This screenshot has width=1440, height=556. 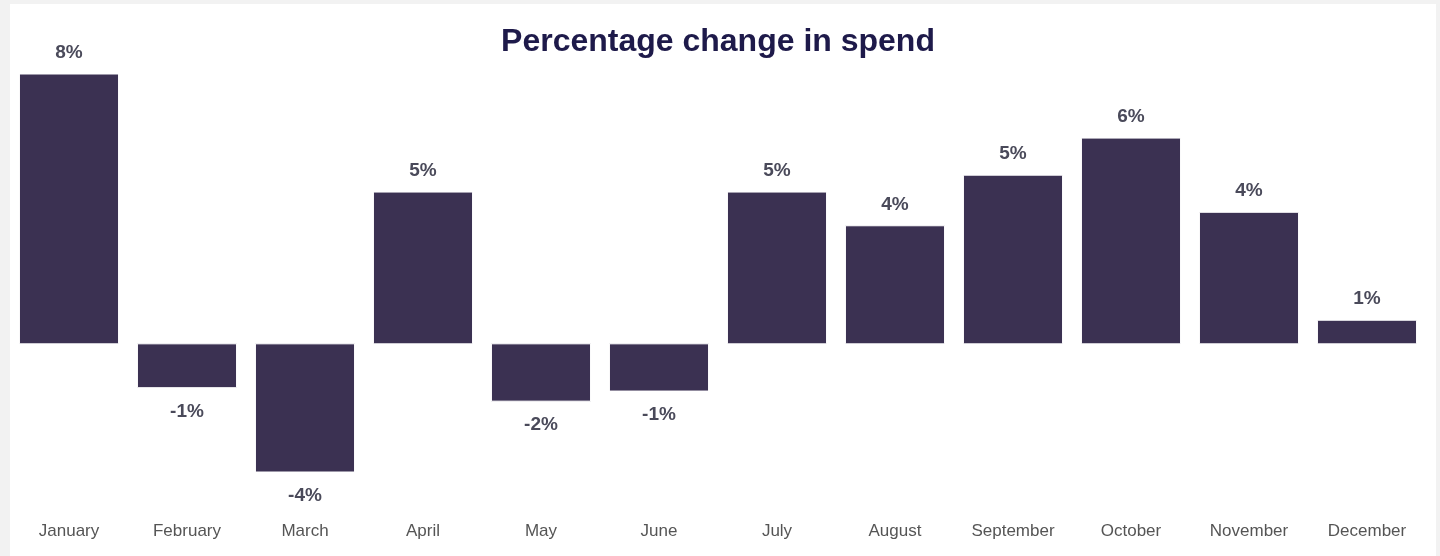 What do you see at coordinates (1013, 530) in the screenshot?
I see `x-tick-label: September` at bounding box center [1013, 530].